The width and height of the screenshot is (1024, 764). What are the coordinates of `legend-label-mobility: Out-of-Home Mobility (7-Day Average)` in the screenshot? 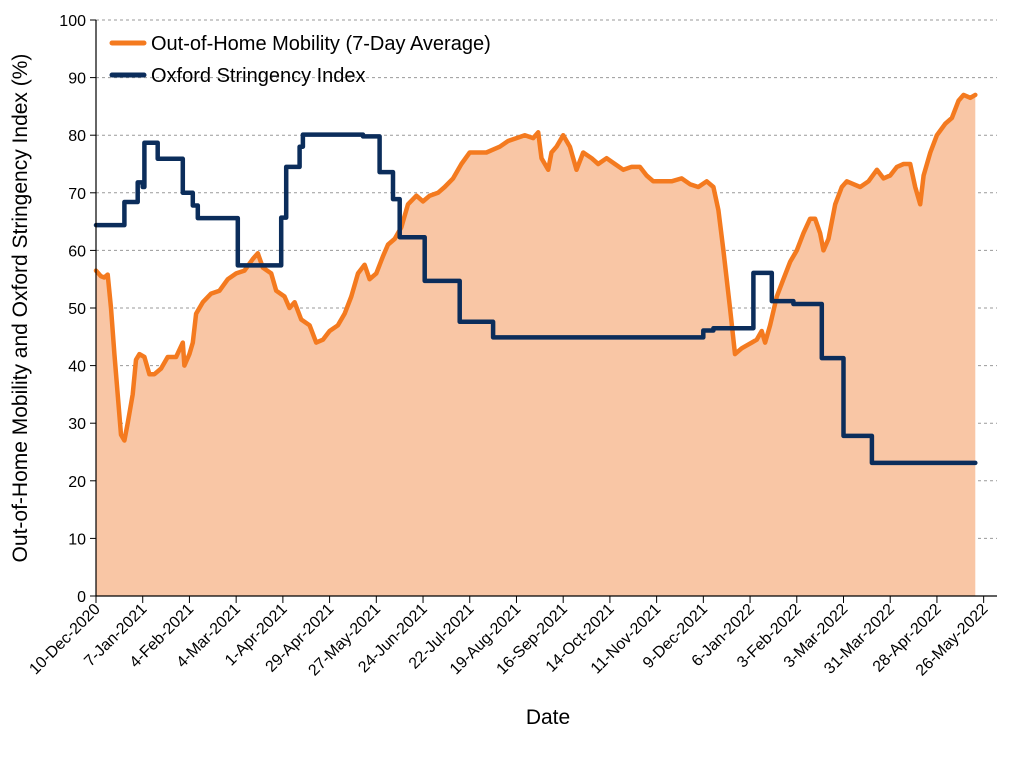 It's located at (321, 44).